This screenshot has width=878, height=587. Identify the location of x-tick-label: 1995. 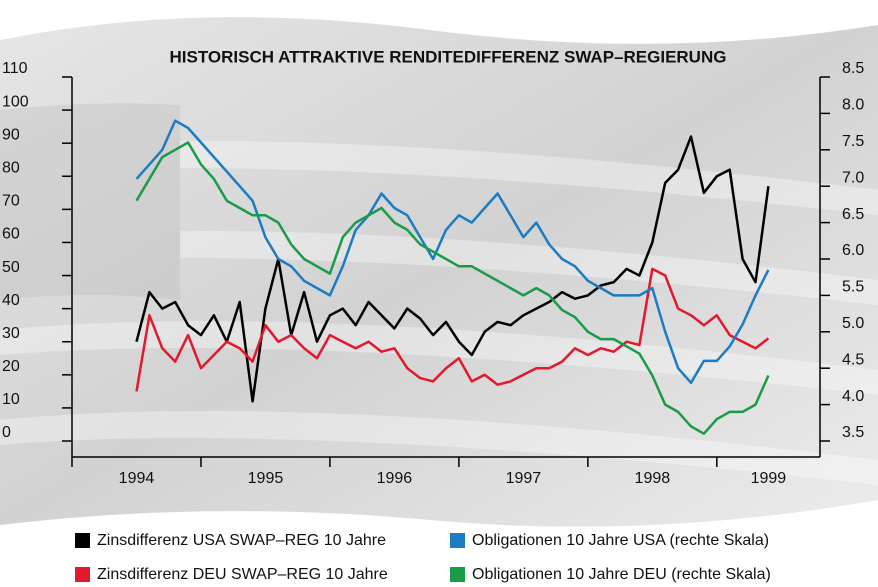
(266, 478).